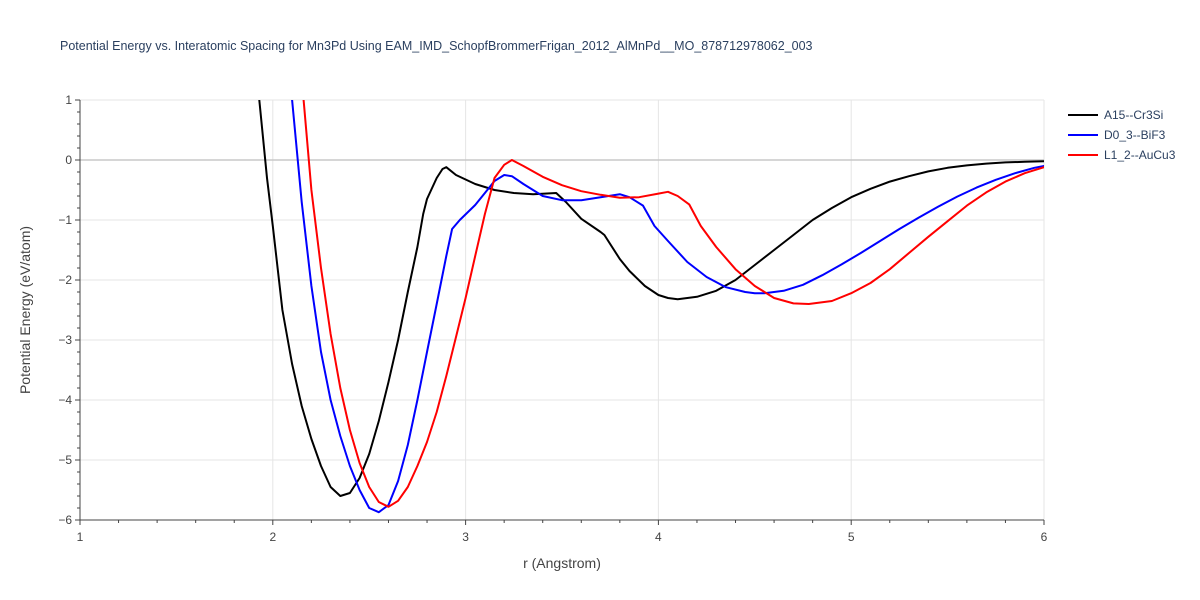 The height and width of the screenshot is (600, 1200). Describe the element at coordinates (68, 160) in the screenshot. I see `y-tick-label: 0` at that location.